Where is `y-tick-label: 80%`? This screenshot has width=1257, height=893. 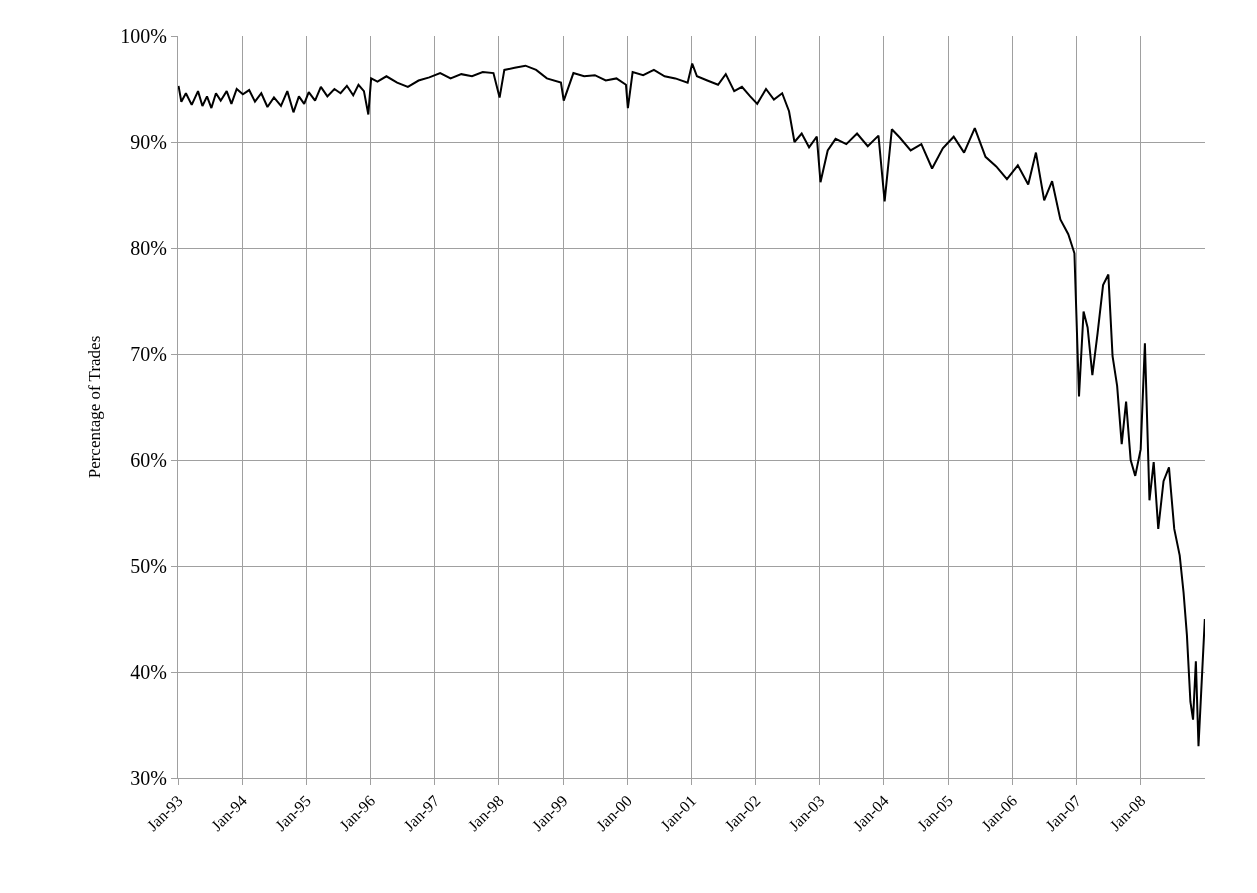
y-tick-label: 80% is located at coordinates (148, 248).